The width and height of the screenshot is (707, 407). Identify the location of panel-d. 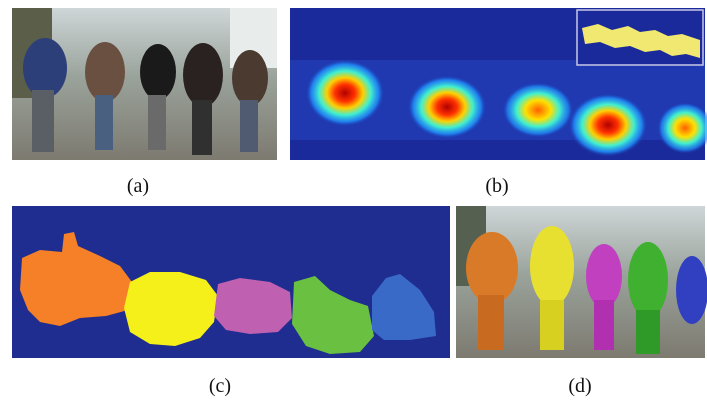
(581, 282).